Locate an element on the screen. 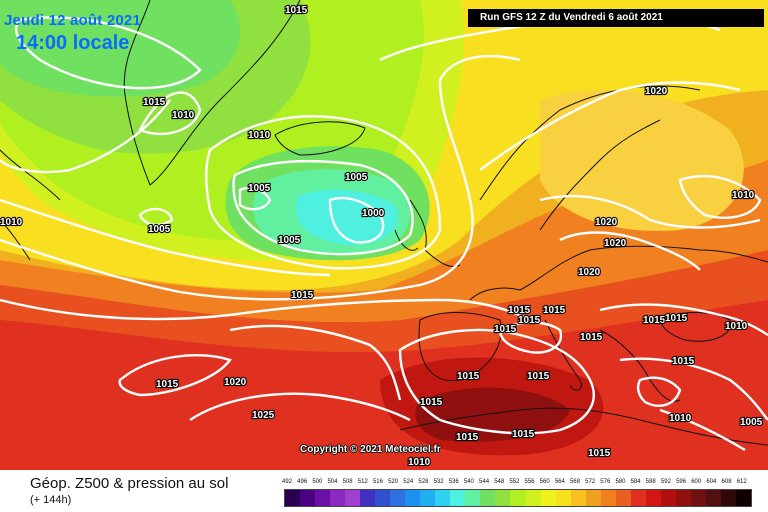 The image size is (768, 512). isobar-label: 1025 is located at coordinates (263, 415).